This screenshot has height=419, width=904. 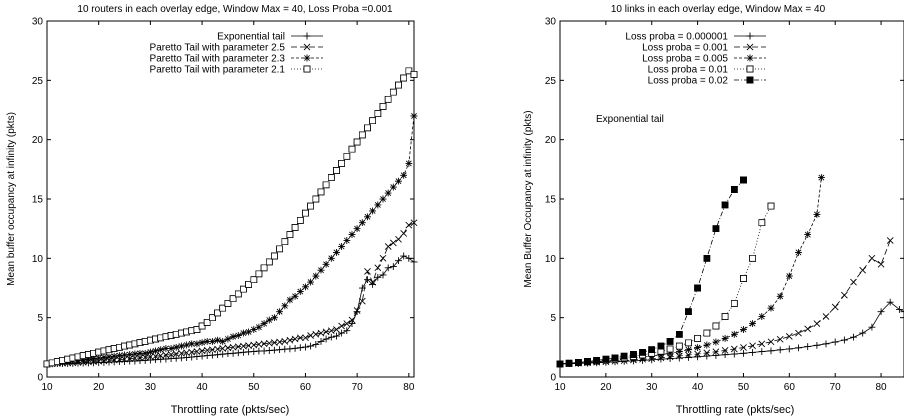 I want to click on legend-label: Loss proba = 0.01, so click(x=688, y=70).